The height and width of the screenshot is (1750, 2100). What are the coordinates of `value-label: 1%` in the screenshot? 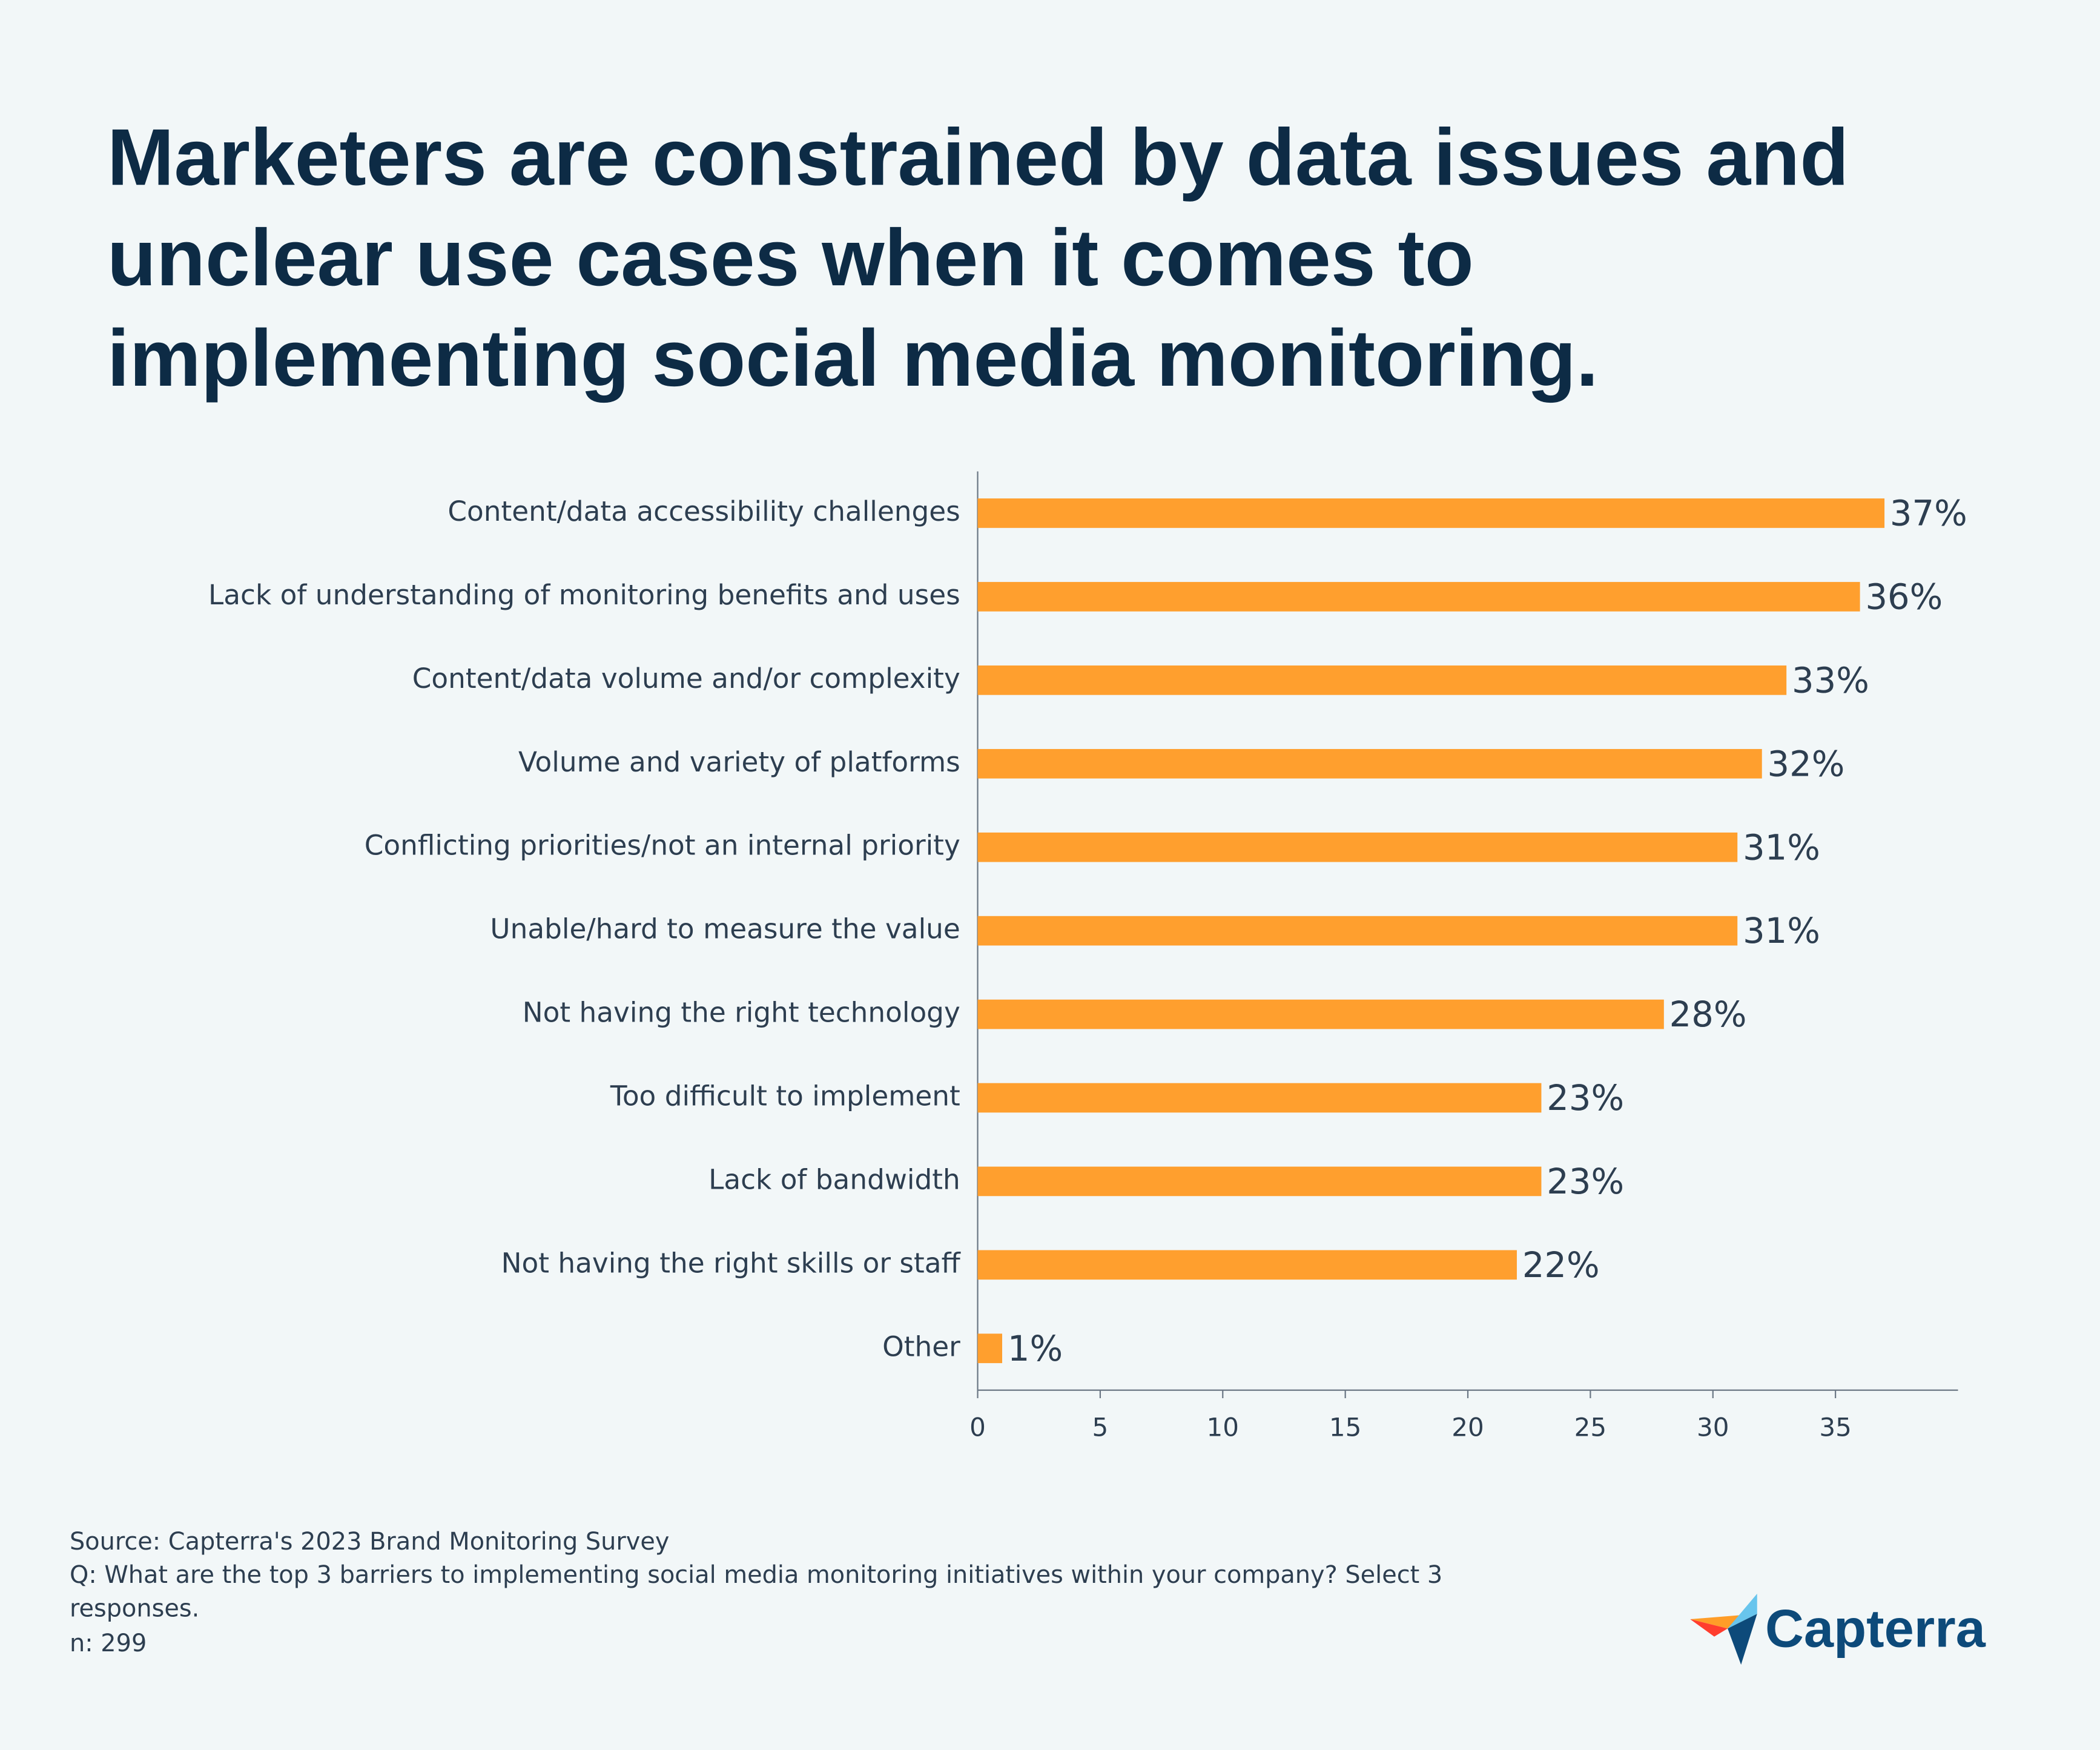 It's located at (1035, 1349).